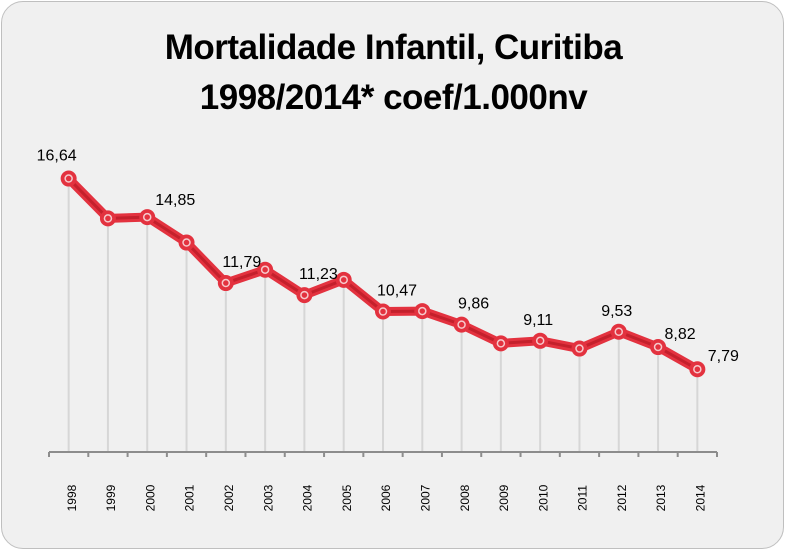  I want to click on x-tick-label-2000: 2000, so click(150, 497).